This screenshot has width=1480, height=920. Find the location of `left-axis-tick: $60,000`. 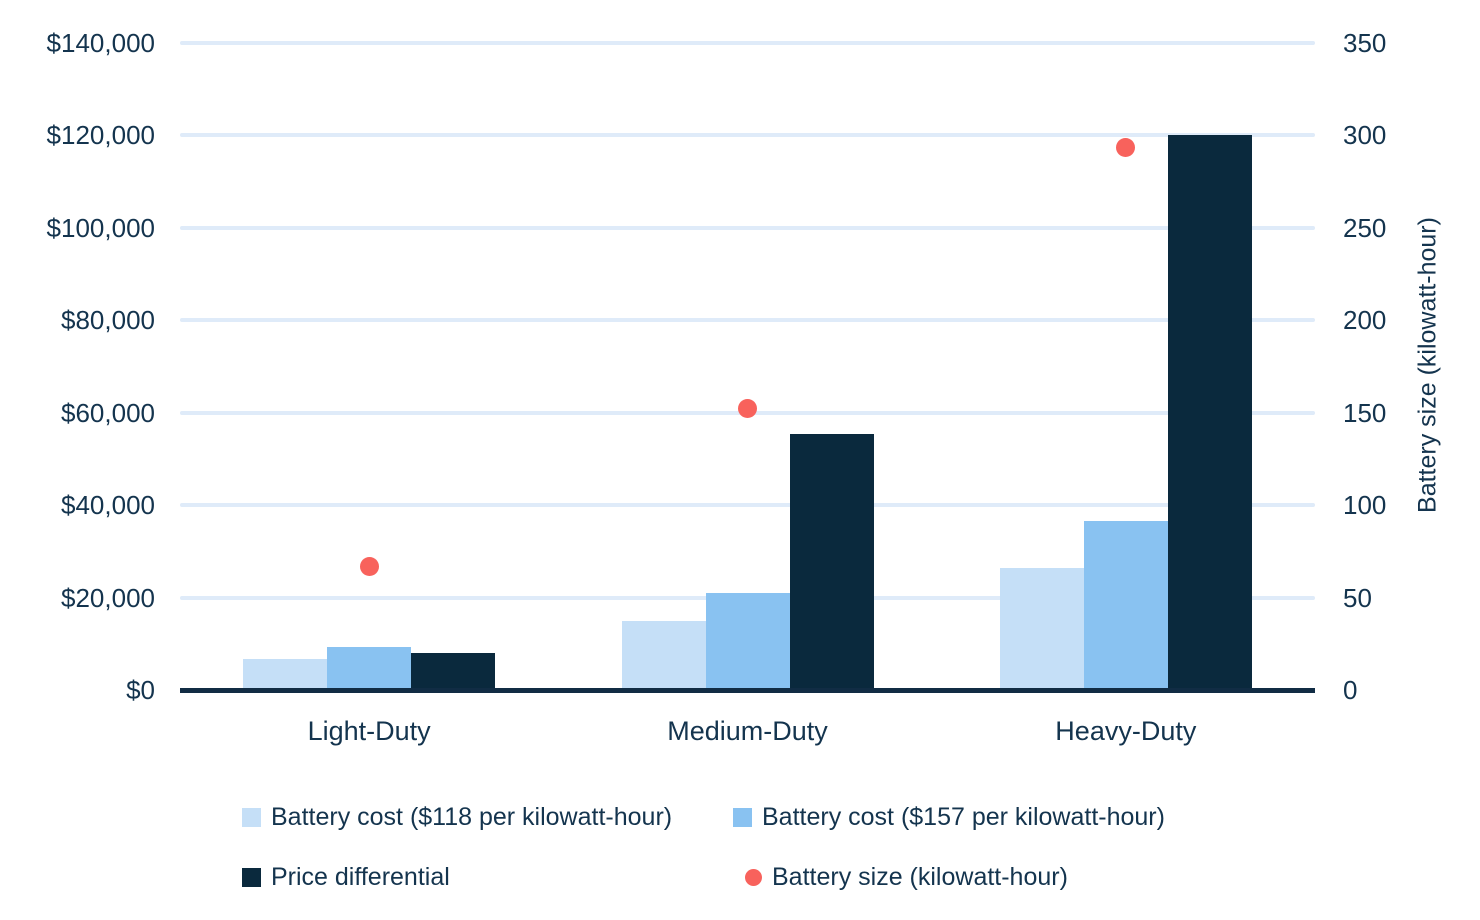

left-axis-tick: $60,000 is located at coordinates (108, 412).